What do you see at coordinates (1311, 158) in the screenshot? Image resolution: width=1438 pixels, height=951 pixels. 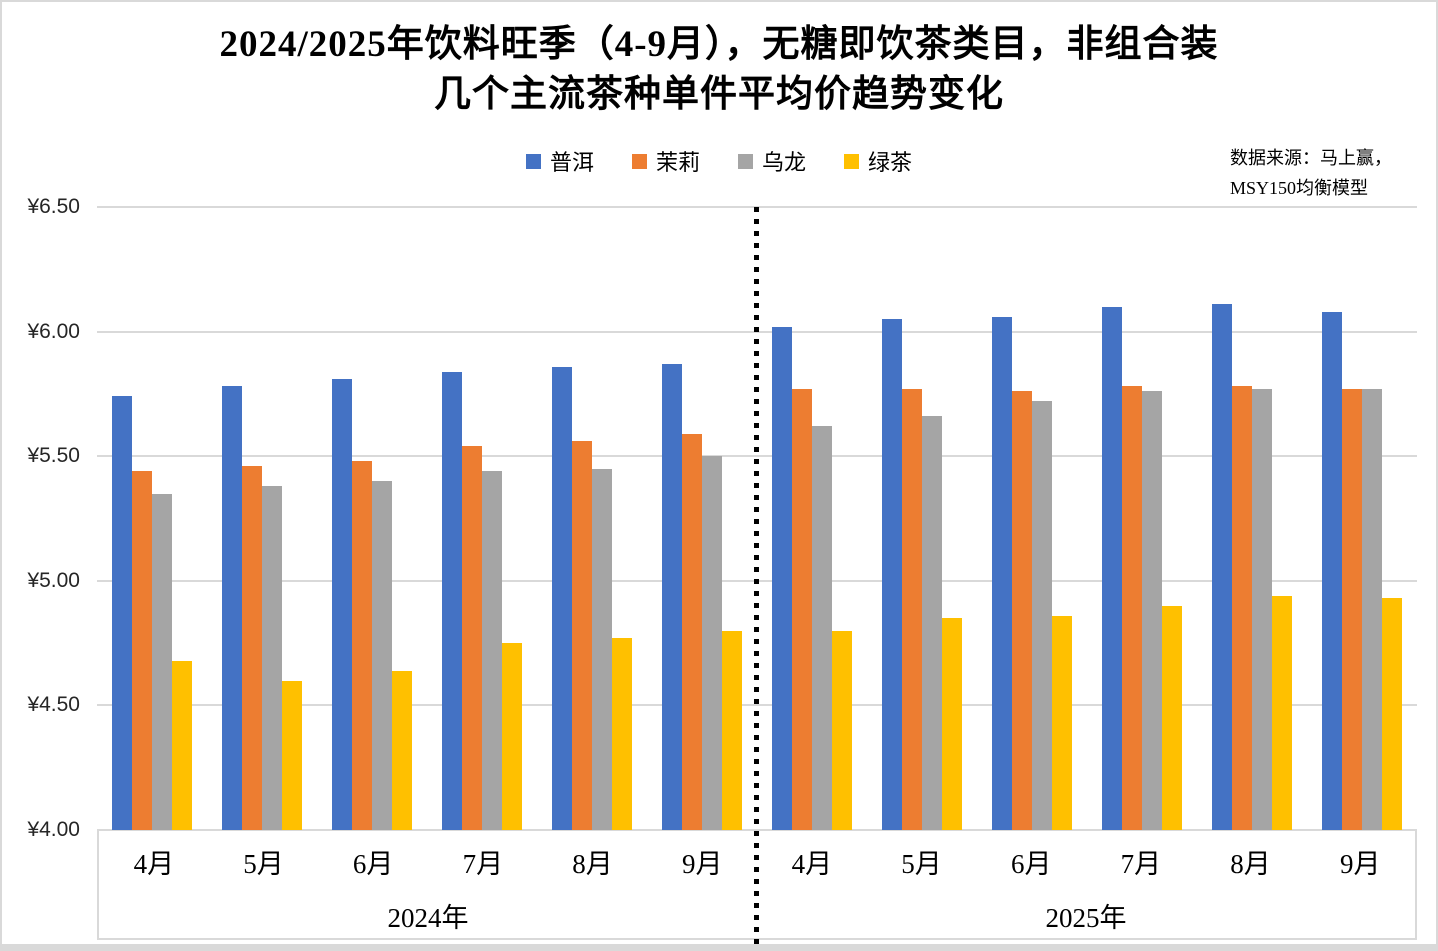 I see `source-note-line1: 数据来源：马上赢，` at bounding box center [1311, 158].